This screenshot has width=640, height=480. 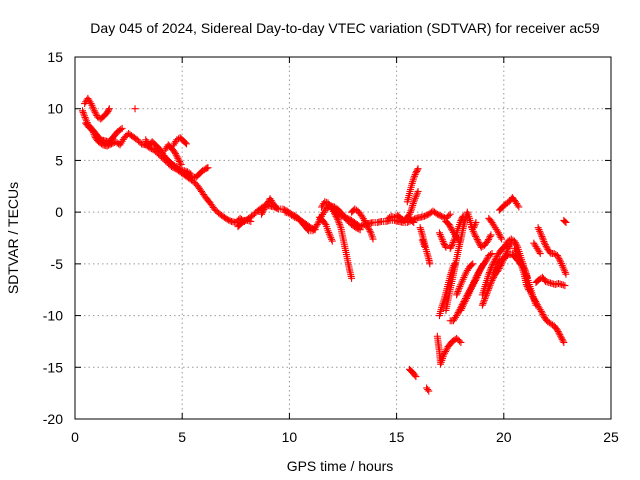 What do you see at coordinates (59, 212) in the screenshot?
I see `y-tick-label: 0` at bounding box center [59, 212].